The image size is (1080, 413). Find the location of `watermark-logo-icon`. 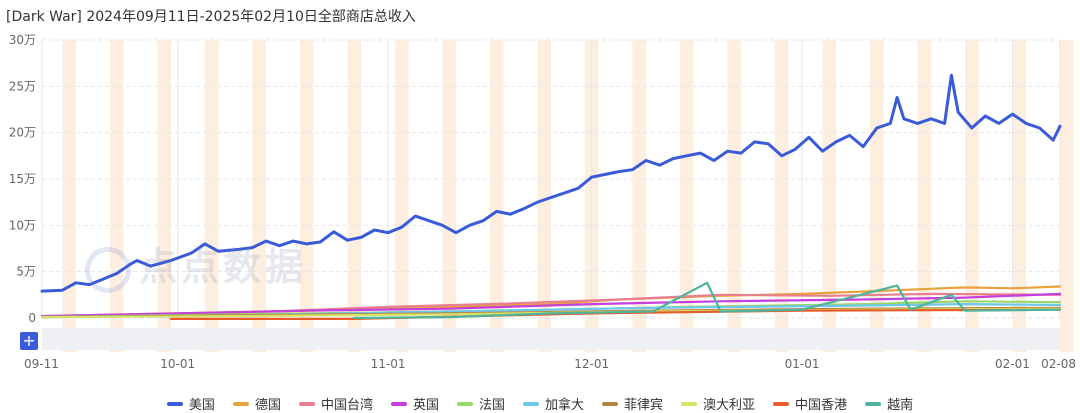

watermark-logo-icon is located at coordinates (108, 269).